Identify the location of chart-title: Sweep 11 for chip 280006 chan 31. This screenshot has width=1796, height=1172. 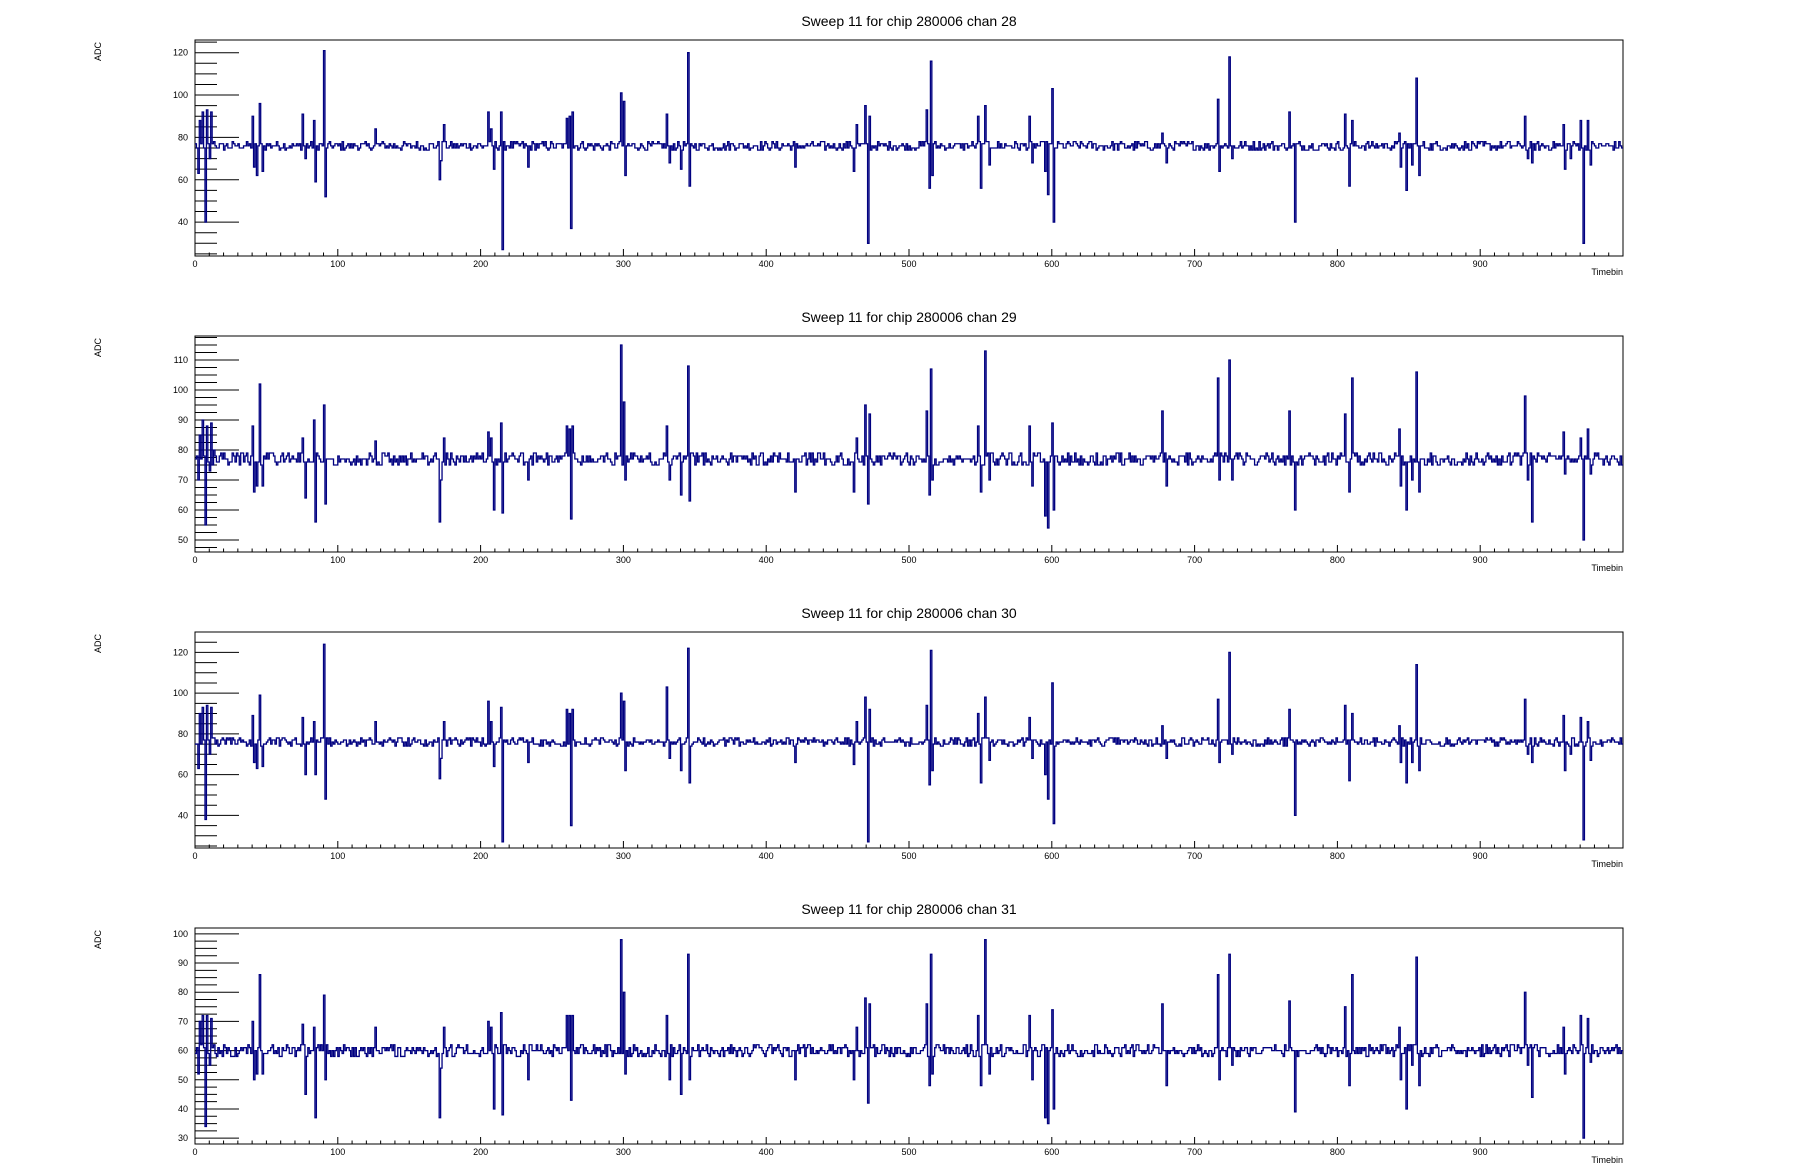
(909, 909).